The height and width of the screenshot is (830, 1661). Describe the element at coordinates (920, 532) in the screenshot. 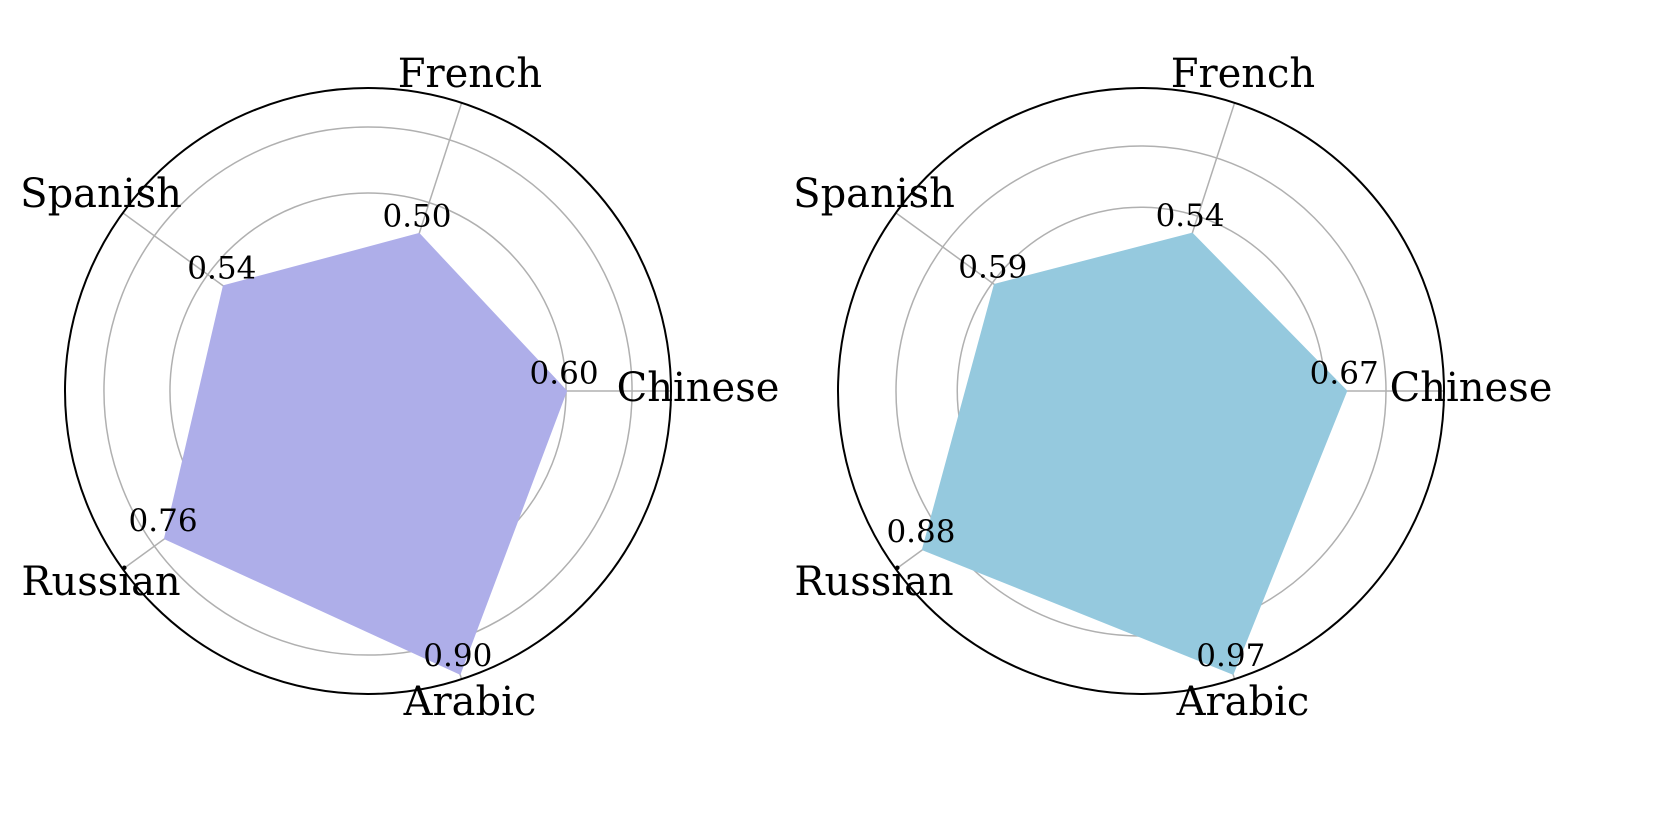

I see `value-label: 0.88` at that location.